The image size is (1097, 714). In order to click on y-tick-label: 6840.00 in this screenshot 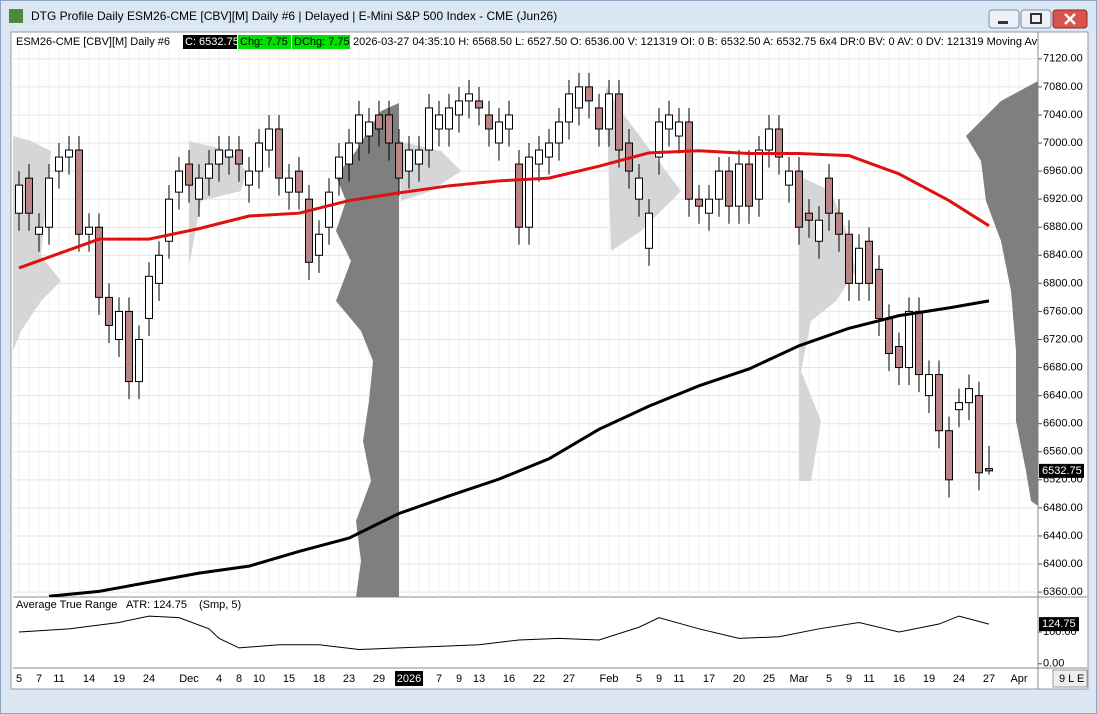, I will do `click(1063, 255)`.